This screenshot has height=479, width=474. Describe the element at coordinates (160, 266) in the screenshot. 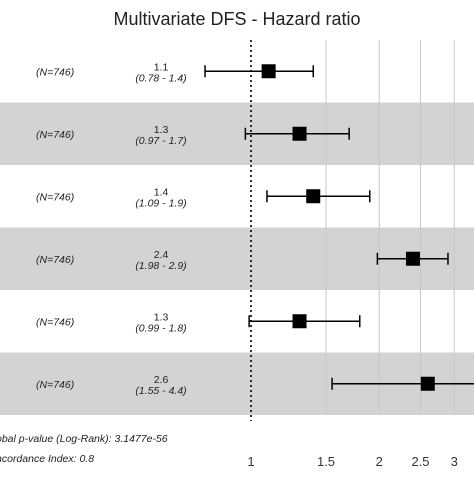

I see `row-ci-label: (1.98 - 2.9)` at that location.